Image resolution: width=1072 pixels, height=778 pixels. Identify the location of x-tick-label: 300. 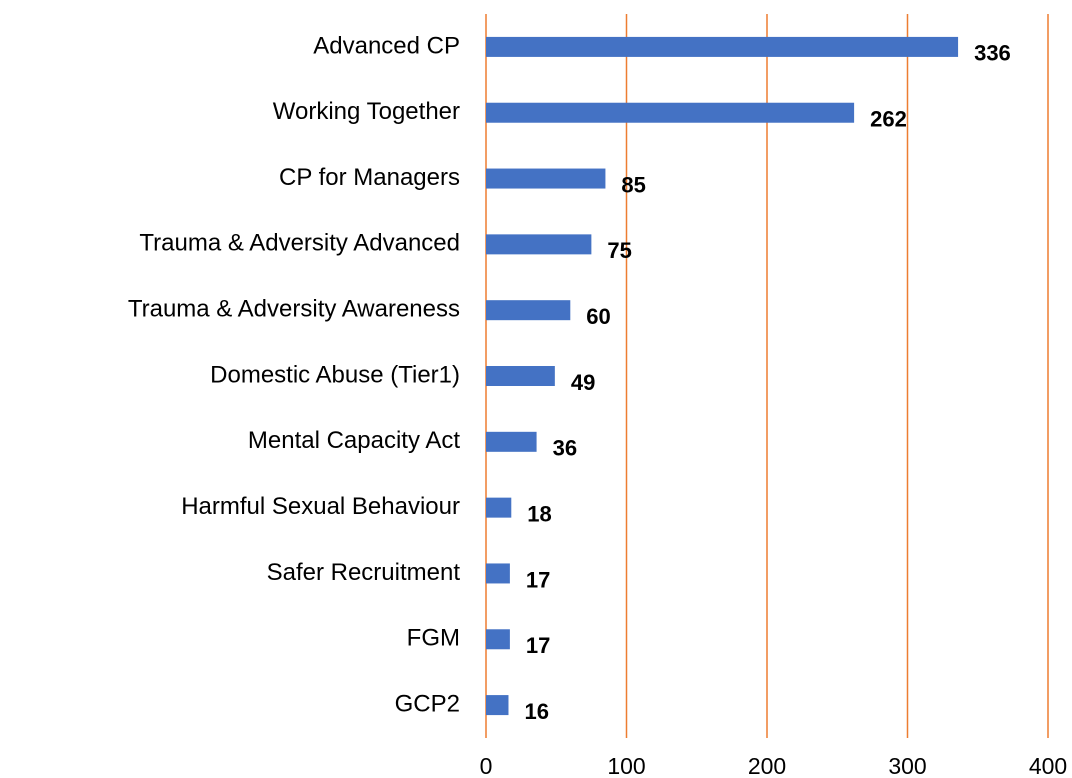
(907, 765).